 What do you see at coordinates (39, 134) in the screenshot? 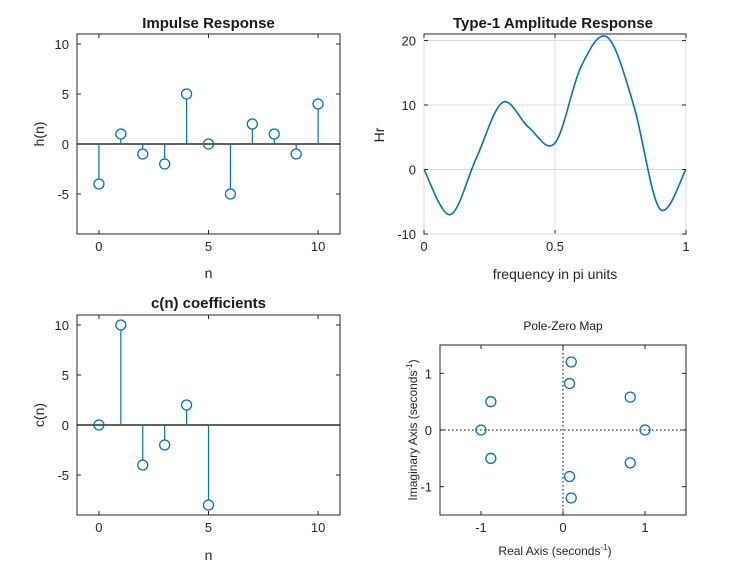
I see `y-axis-label: h(n)` at bounding box center [39, 134].